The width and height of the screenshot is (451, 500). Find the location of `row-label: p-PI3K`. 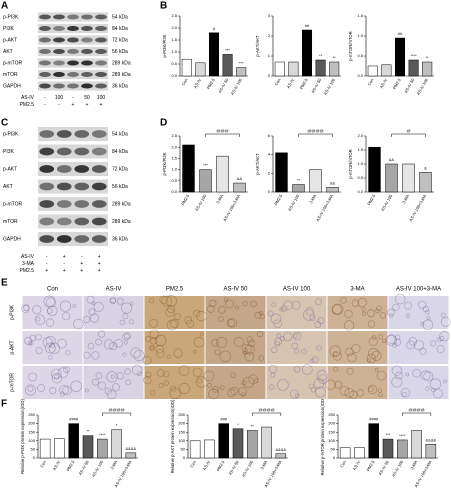

row-label: p-PI3K is located at coordinates (12, 312).